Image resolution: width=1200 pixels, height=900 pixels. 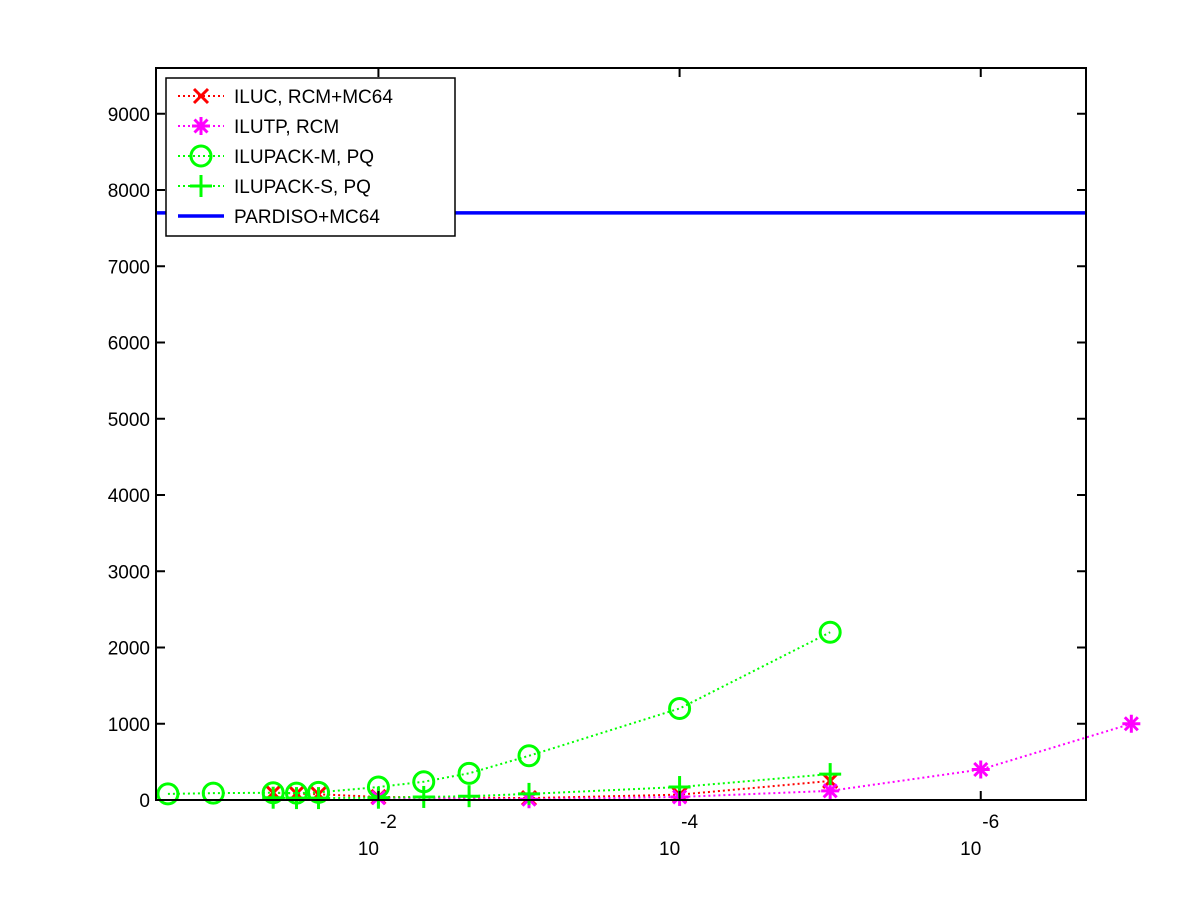 What do you see at coordinates (129, 649) in the screenshot?
I see `y-tick-label-2: 2000` at bounding box center [129, 649].